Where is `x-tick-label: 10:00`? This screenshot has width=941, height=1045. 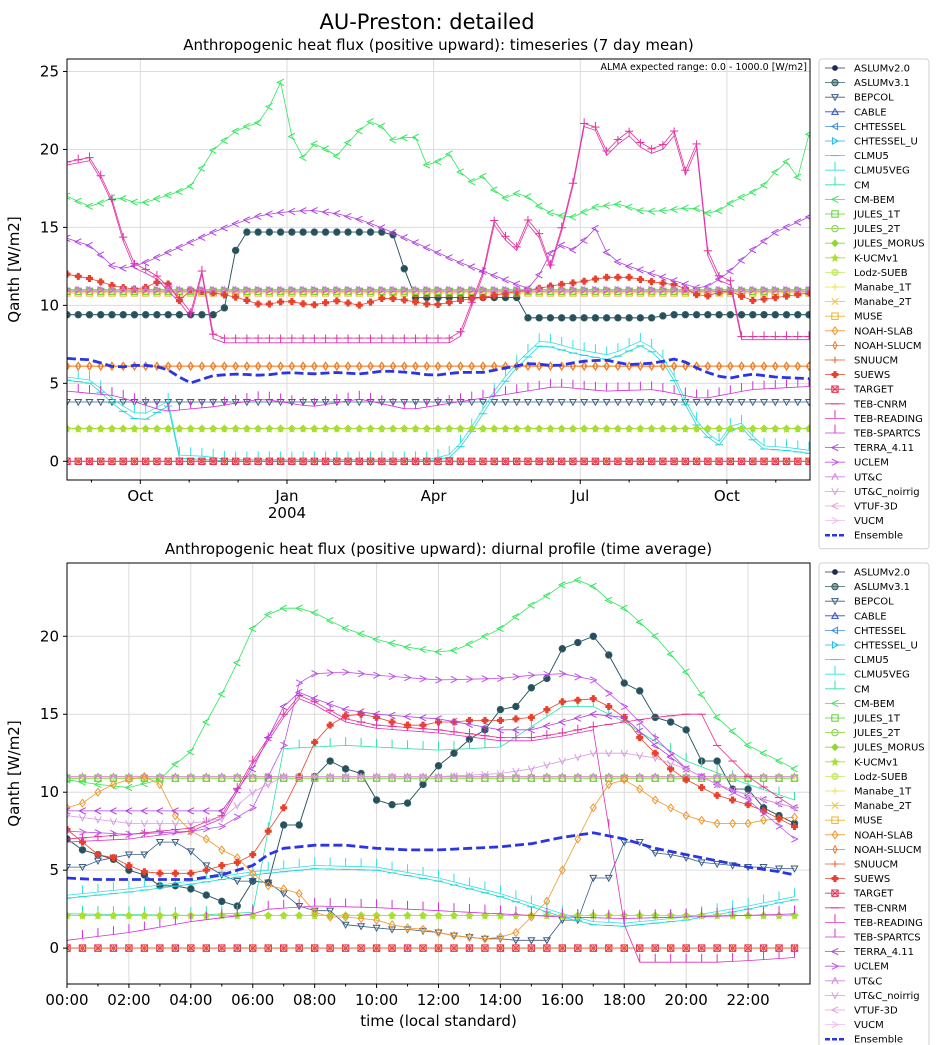 x-tick-label: 10:00 is located at coordinates (376, 1000).